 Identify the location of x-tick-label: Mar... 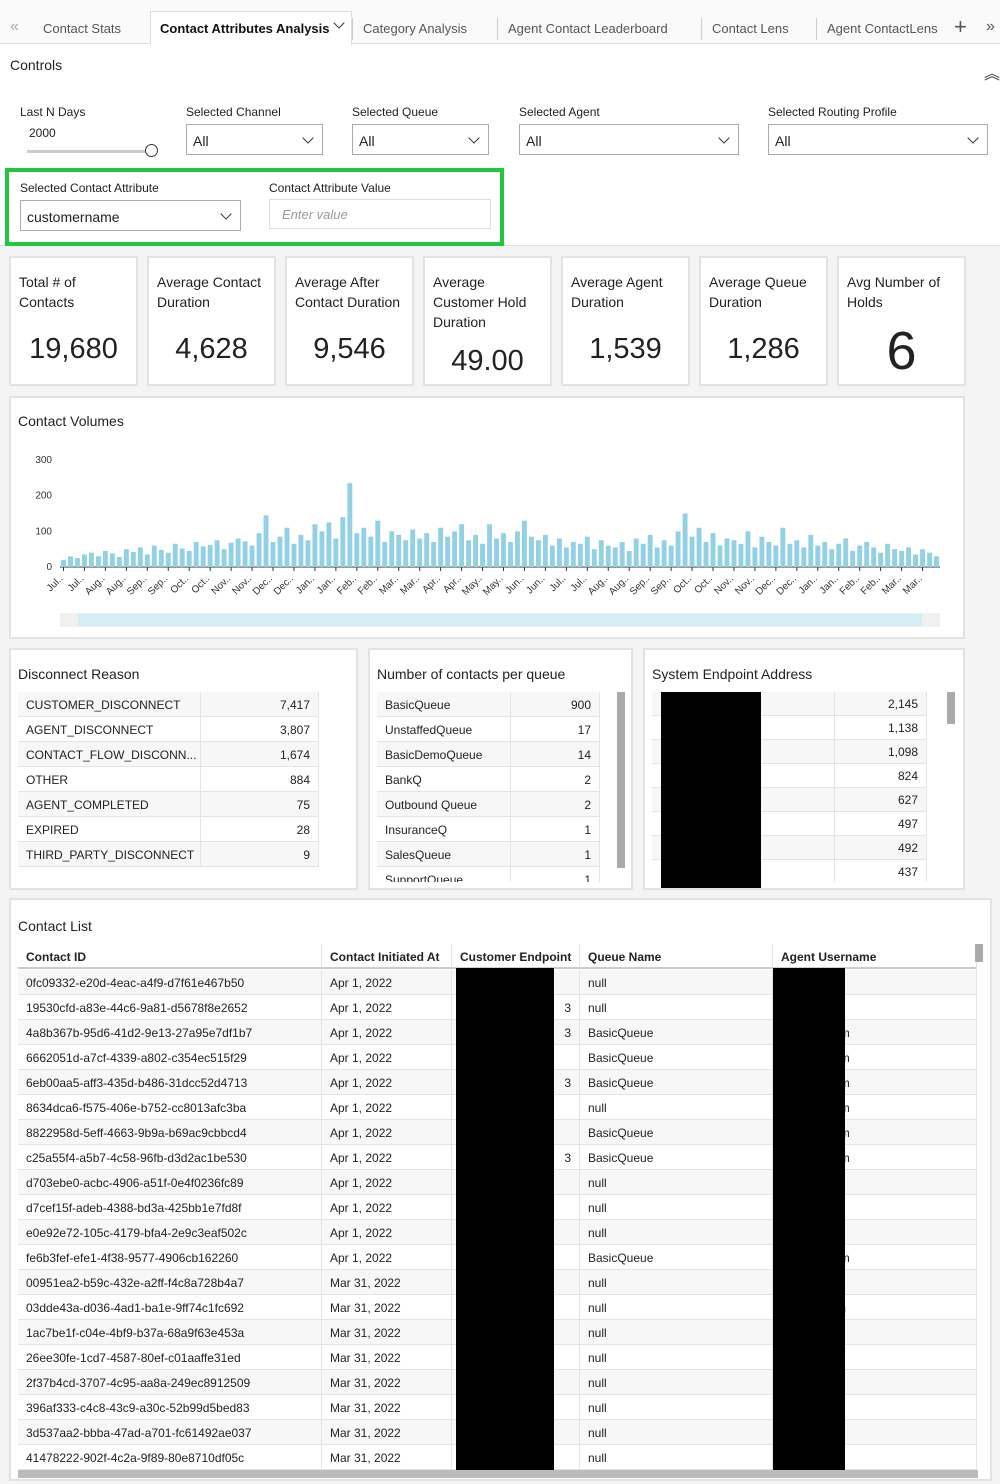
(892, 585).